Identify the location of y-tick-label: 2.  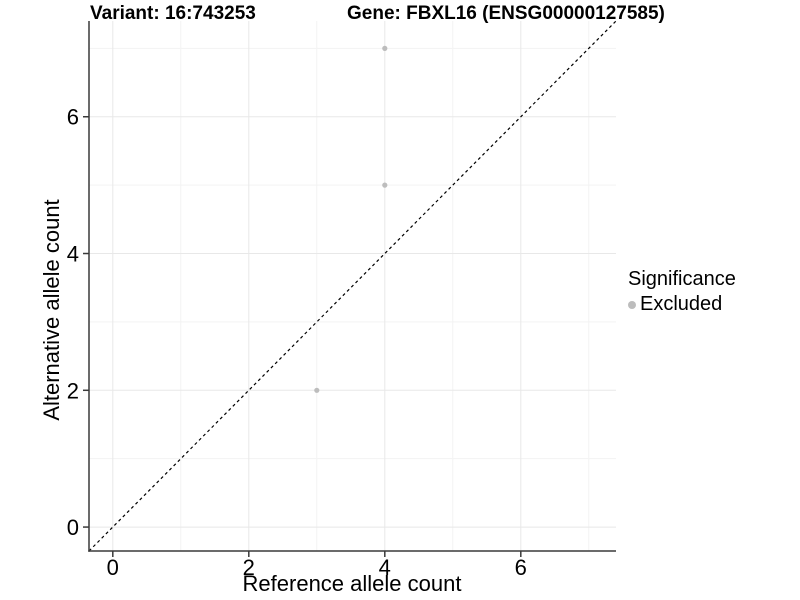
(73, 390).